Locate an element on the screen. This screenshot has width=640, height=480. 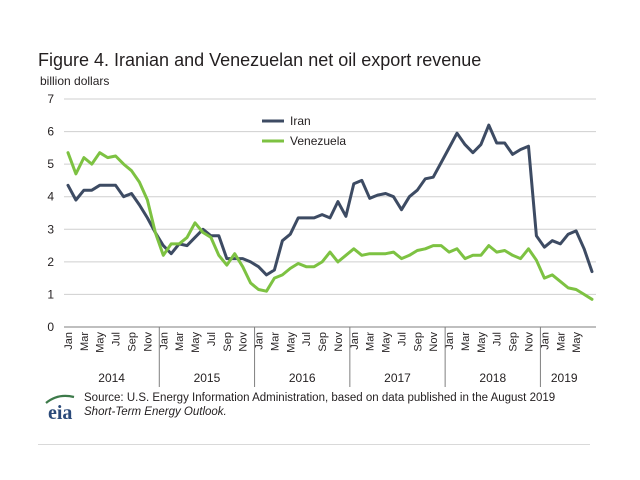
y-tick-label: 5 is located at coordinates (50, 164).